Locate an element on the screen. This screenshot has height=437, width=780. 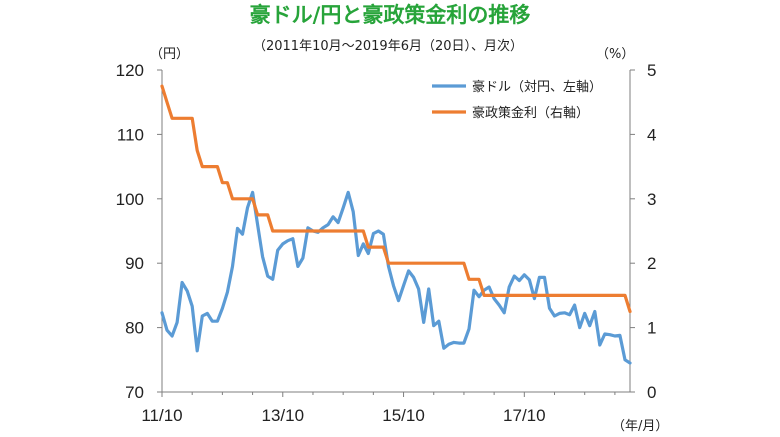
x-tick-label: 11/10 is located at coordinates (161, 415).